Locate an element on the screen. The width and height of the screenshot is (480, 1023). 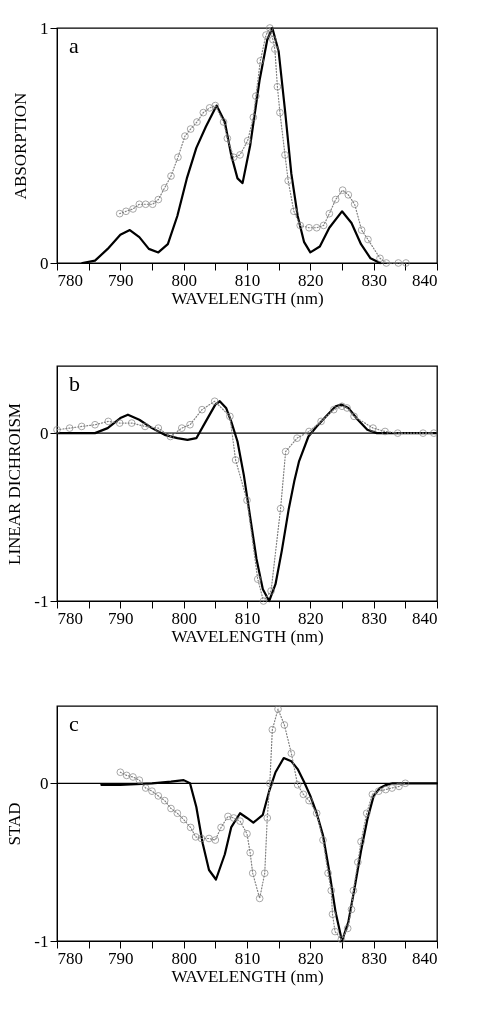
y-axis-title: STAD is located at coordinates (15, 824).